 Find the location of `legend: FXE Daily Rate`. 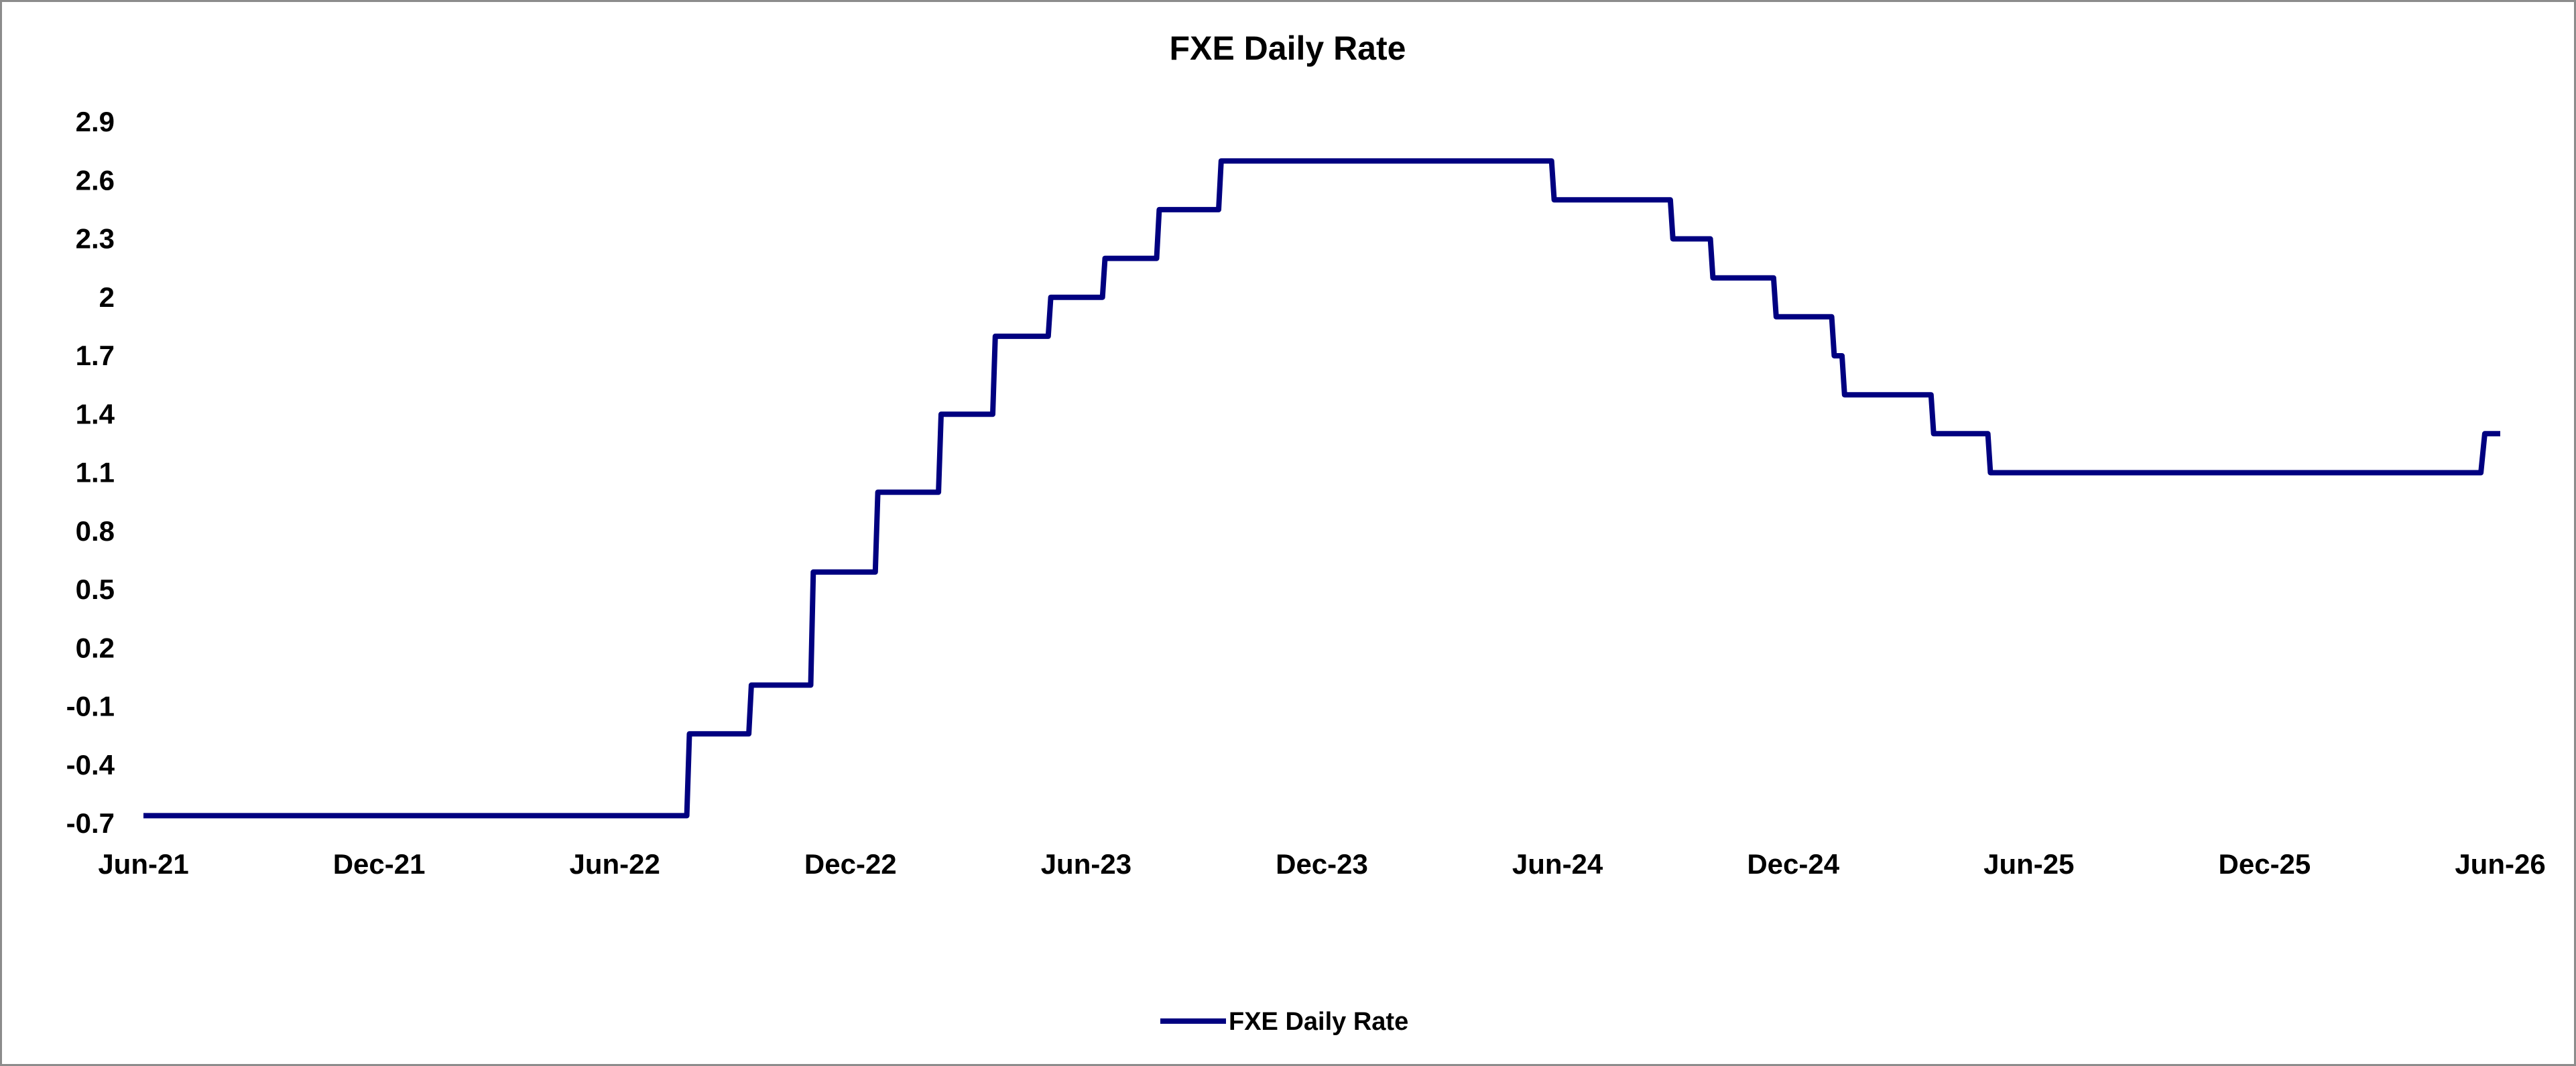

legend: FXE Daily Rate is located at coordinates (1284, 1022).